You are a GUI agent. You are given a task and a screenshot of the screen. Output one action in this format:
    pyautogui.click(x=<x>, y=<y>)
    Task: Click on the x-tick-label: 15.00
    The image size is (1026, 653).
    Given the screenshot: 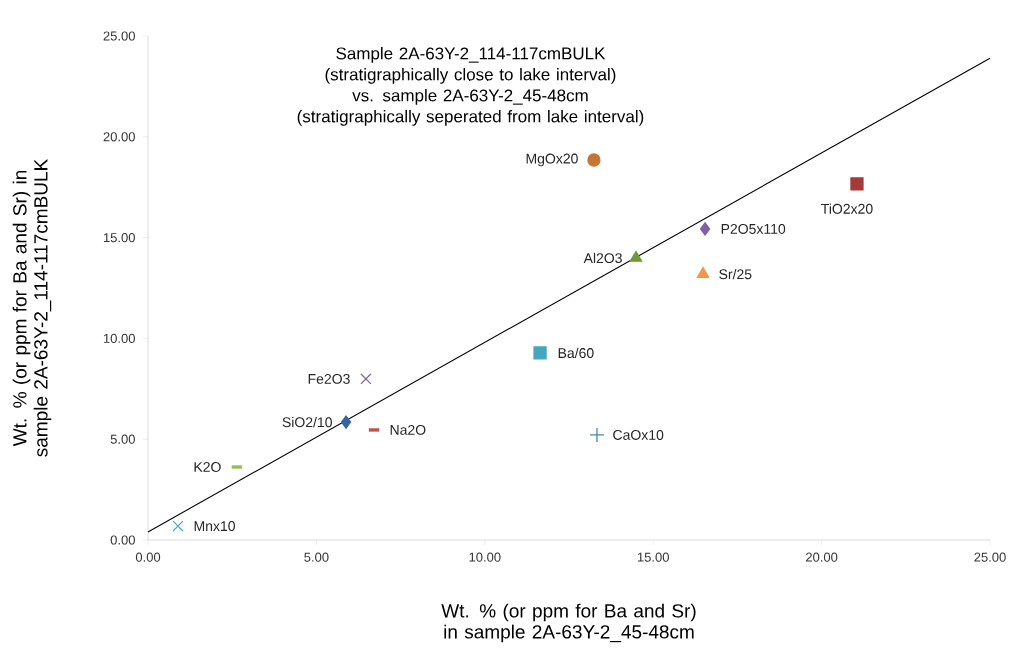 What is the action you would take?
    pyautogui.click(x=653, y=557)
    